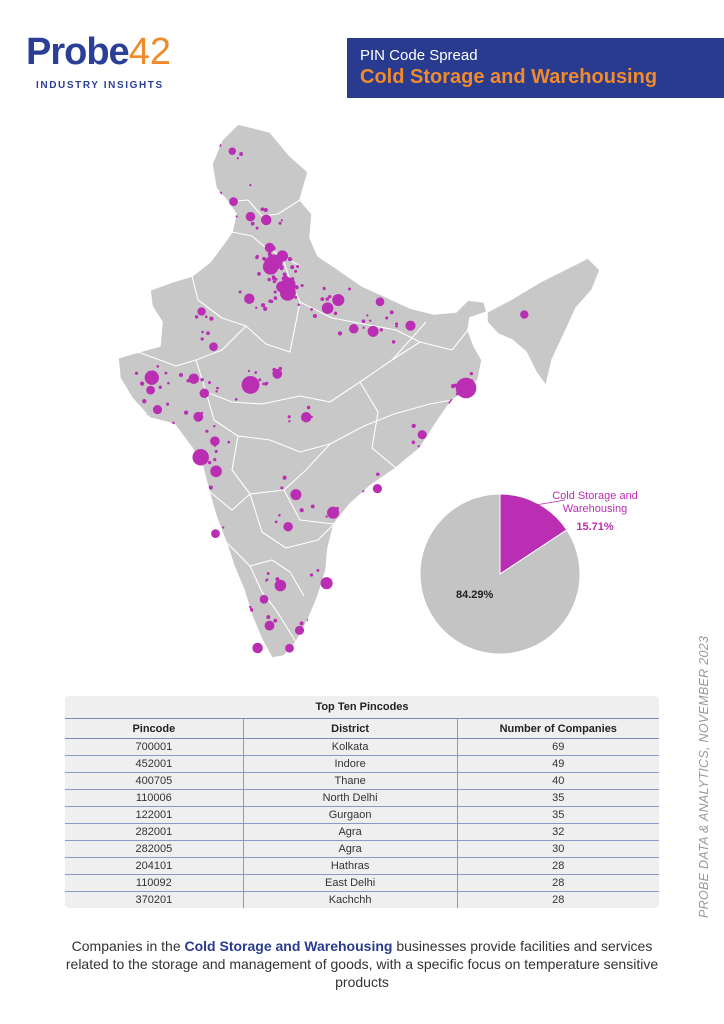 The image size is (724, 1024). Describe the element at coordinates (78, 52) in the screenshot. I see `logo-word: Probe` at that location.